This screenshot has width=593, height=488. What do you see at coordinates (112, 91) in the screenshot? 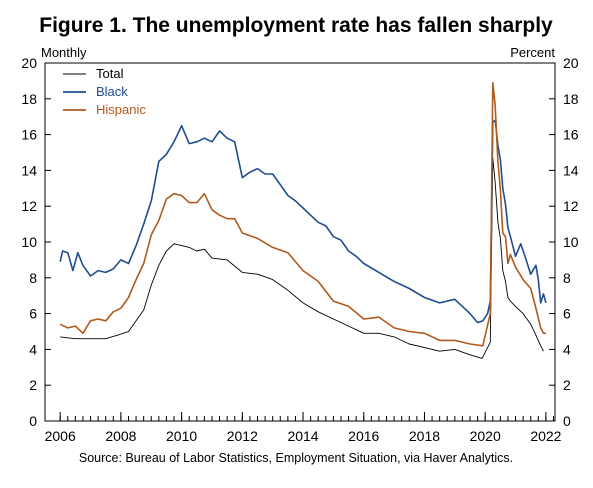
I see `legend-label-black: Black` at bounding box center [112, 91].